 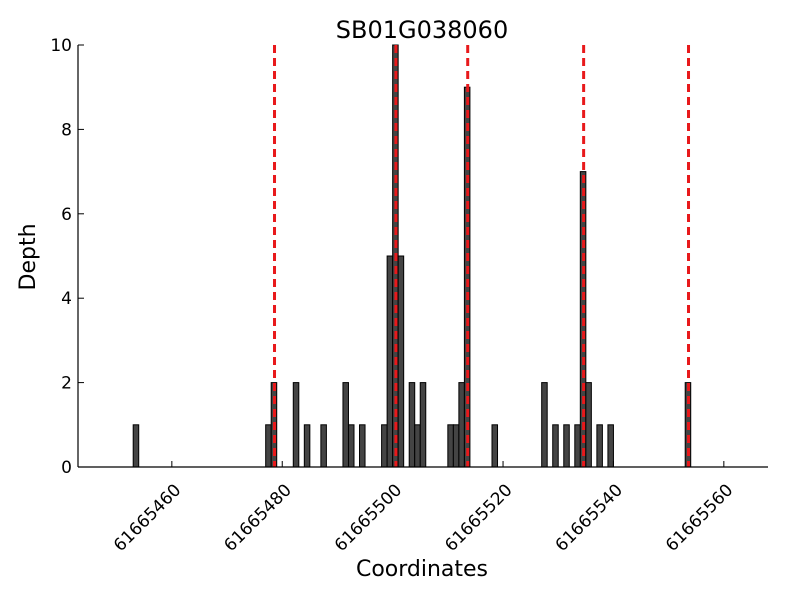 What do you see at coordinates (66, 384) in the screenshot?
I see `y-tick-label-2: 2` at bounding box center [66, 384].